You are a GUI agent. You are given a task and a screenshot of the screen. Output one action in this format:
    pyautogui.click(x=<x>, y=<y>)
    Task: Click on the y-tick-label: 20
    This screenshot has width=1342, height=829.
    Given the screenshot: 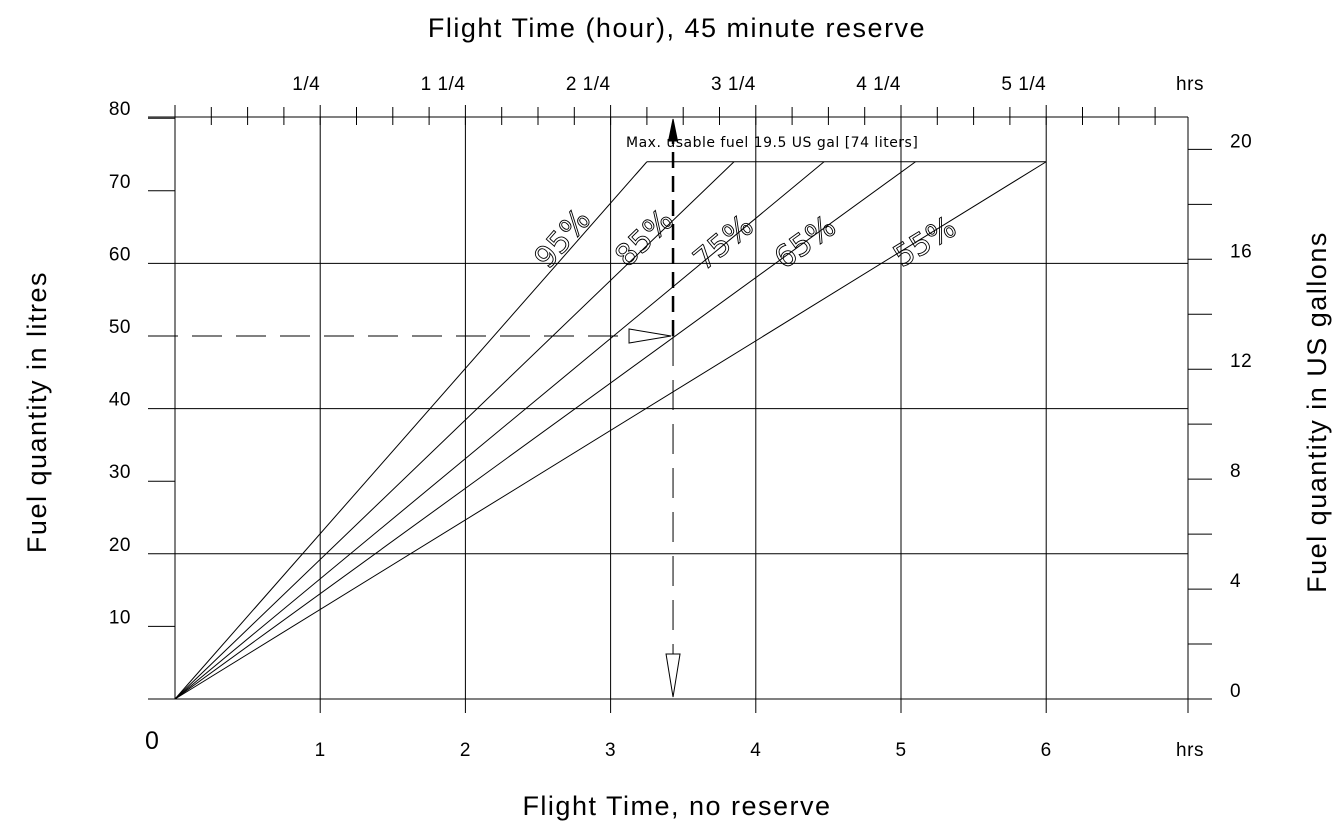 What is the action you would take?
    pyautogui.click(x=120, y=545)
    